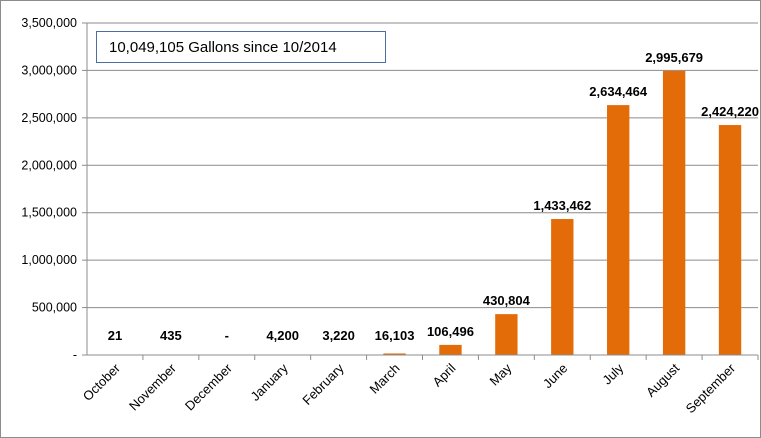 This screenshot has height=438, width=761. What do you see at coordinates (227, 335) in the screenshot?
I see `data-label-december: -` at bounding box center [227, 335].